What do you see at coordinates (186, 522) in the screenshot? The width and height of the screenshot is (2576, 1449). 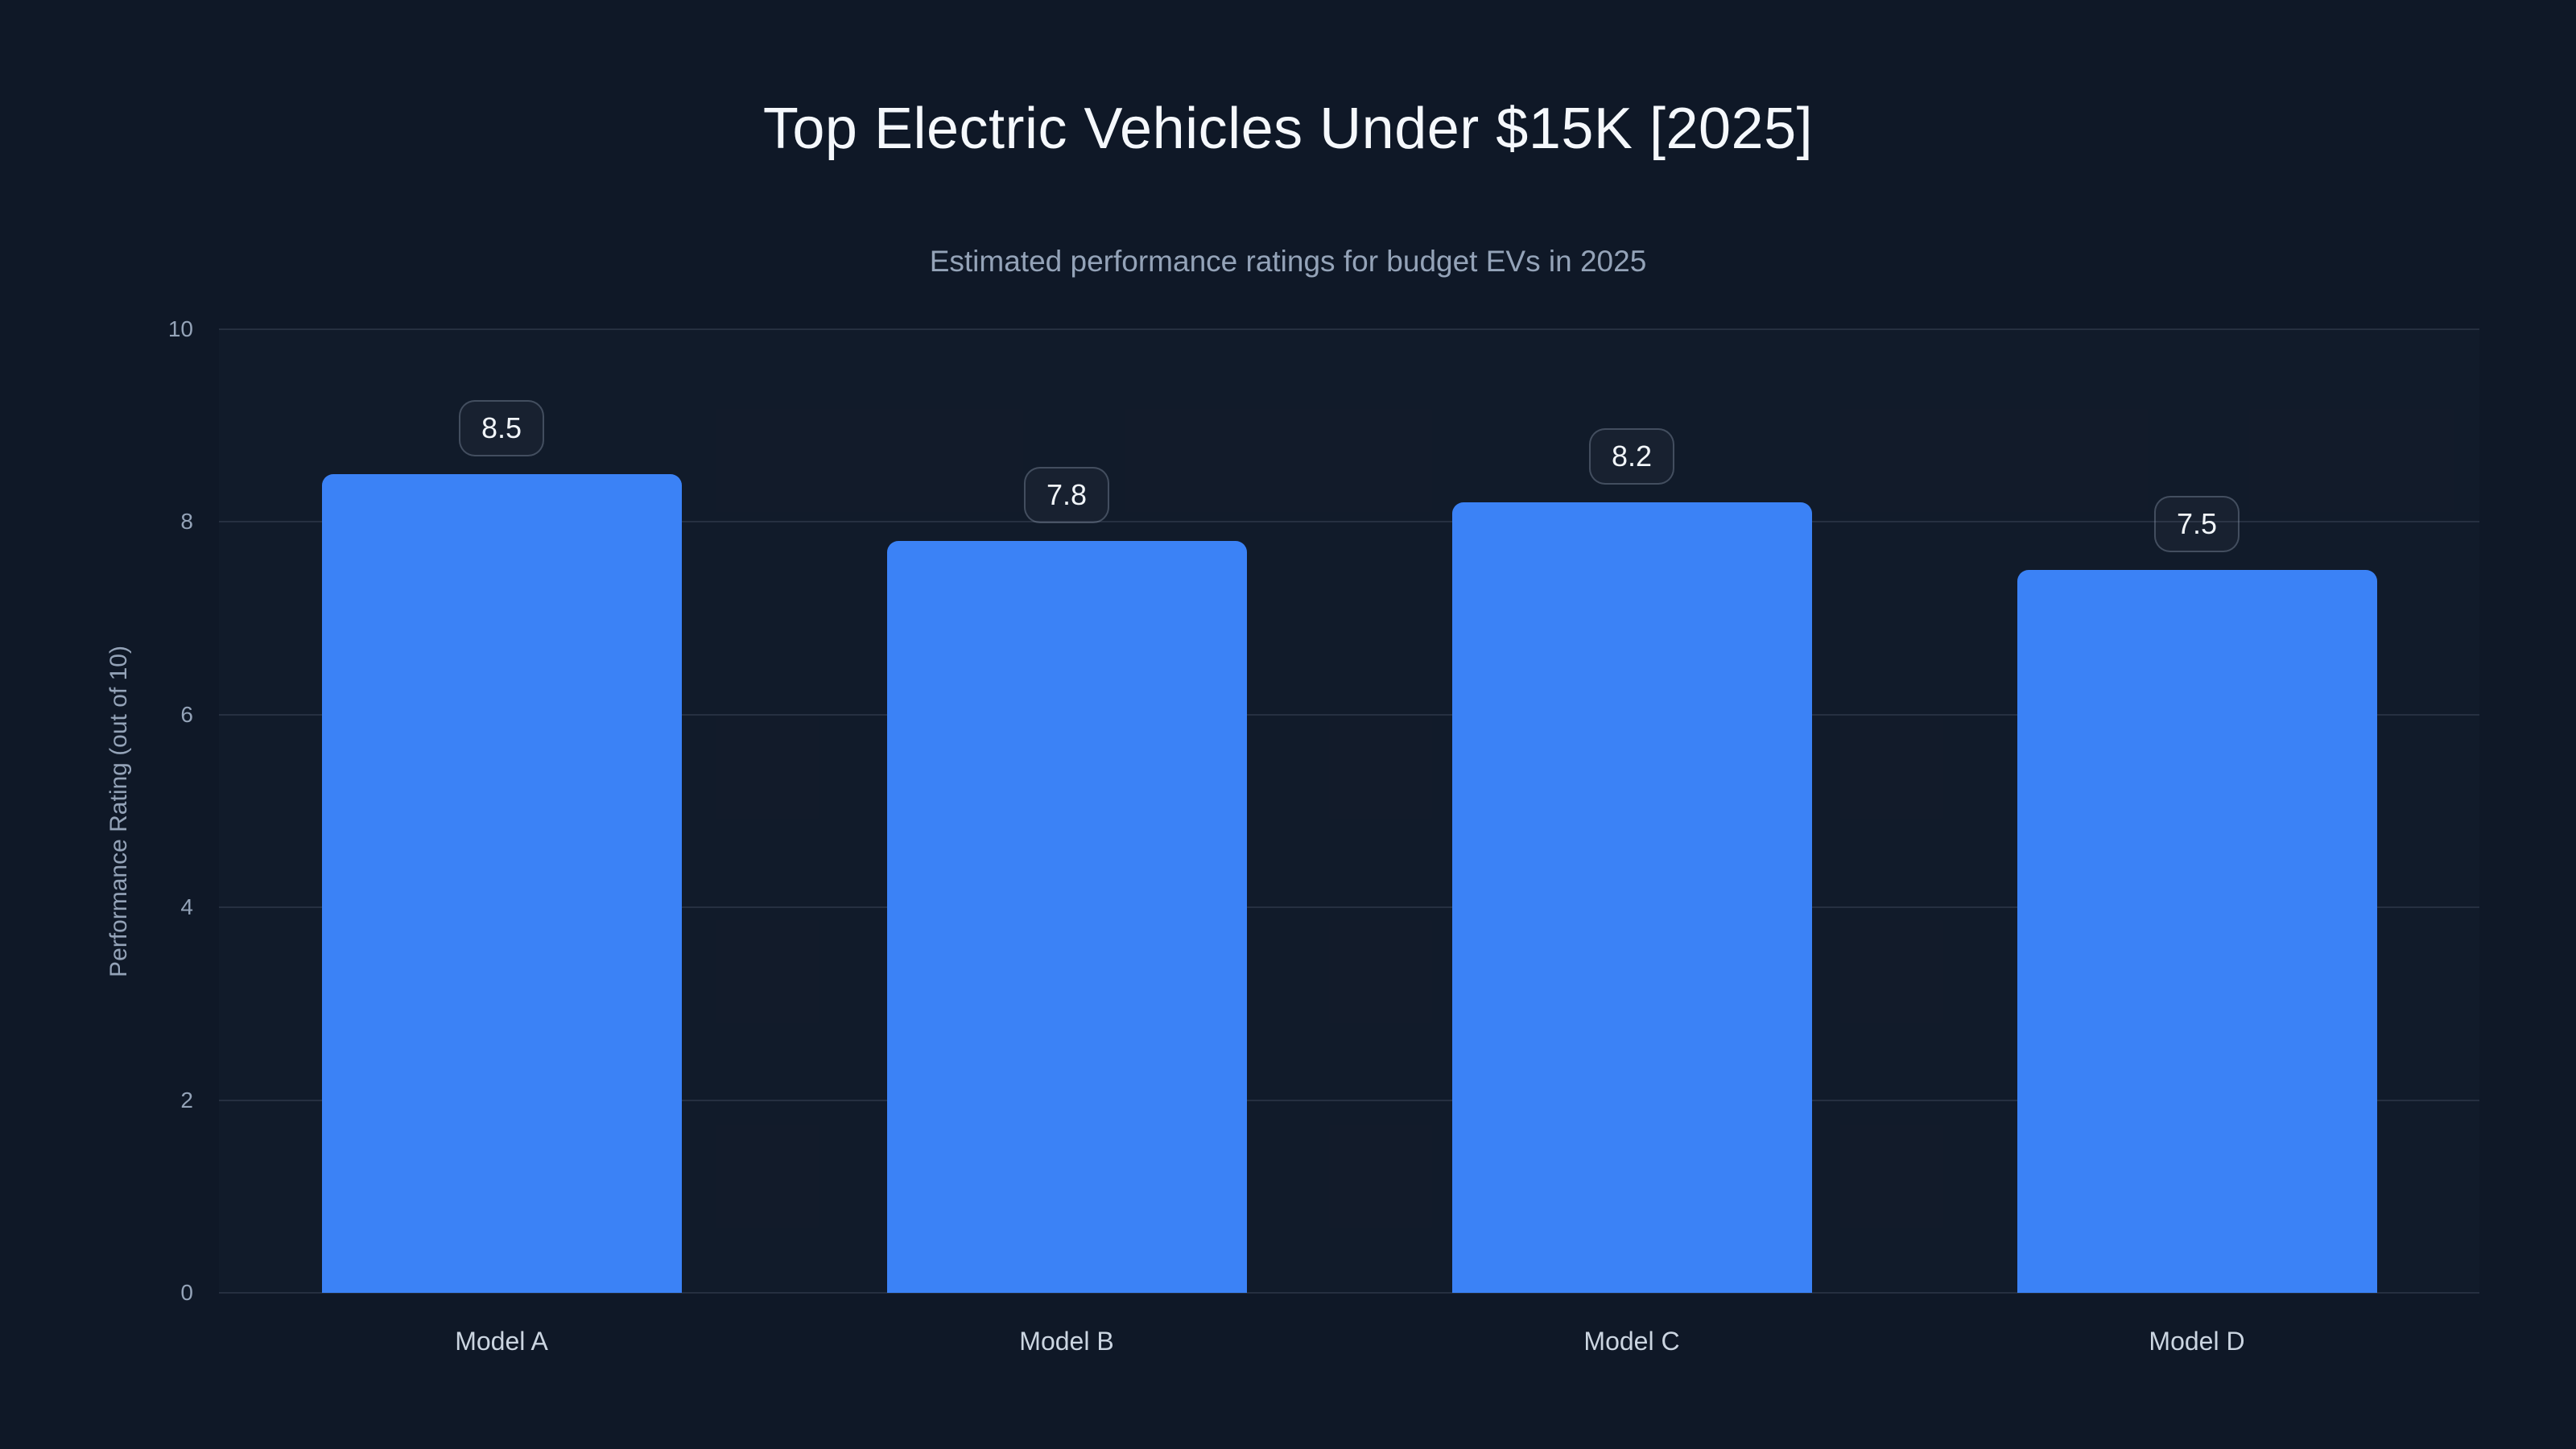 I see `y-tick-label-8: 8` at bounding box center [186, 522].